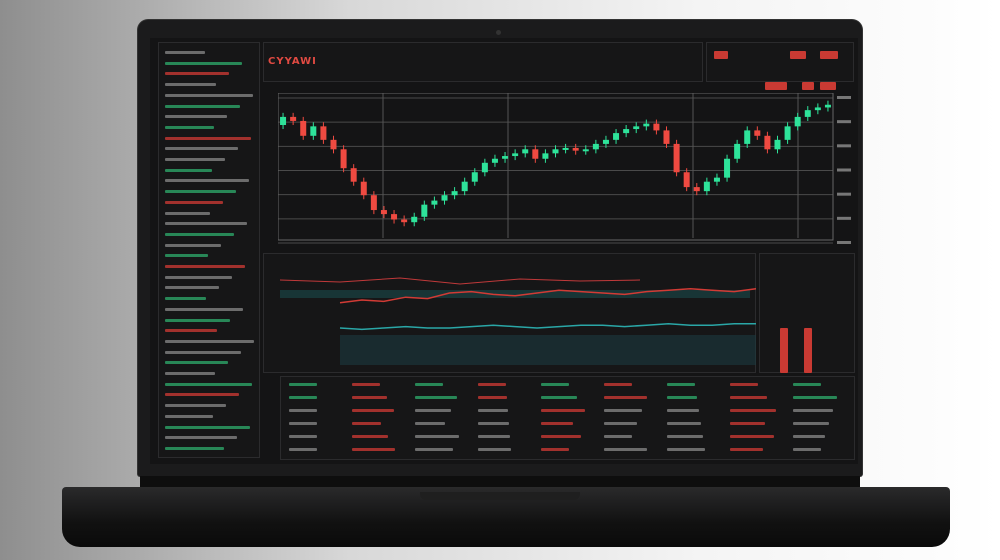  What do you see at coordinates (784, 350) in the screenshot?
I see `volume-bar` at bounding box center [784, 350].